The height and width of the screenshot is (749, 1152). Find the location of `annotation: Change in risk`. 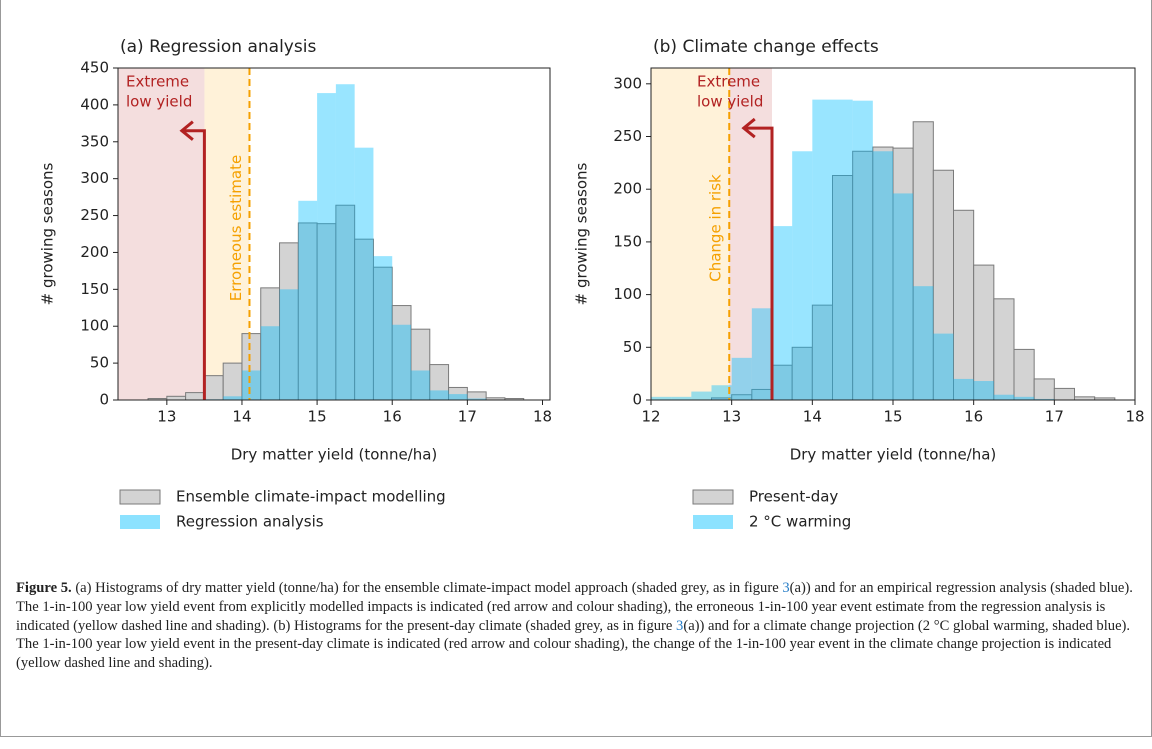

annotation: Change in risk is located at coordinates (716, 228).